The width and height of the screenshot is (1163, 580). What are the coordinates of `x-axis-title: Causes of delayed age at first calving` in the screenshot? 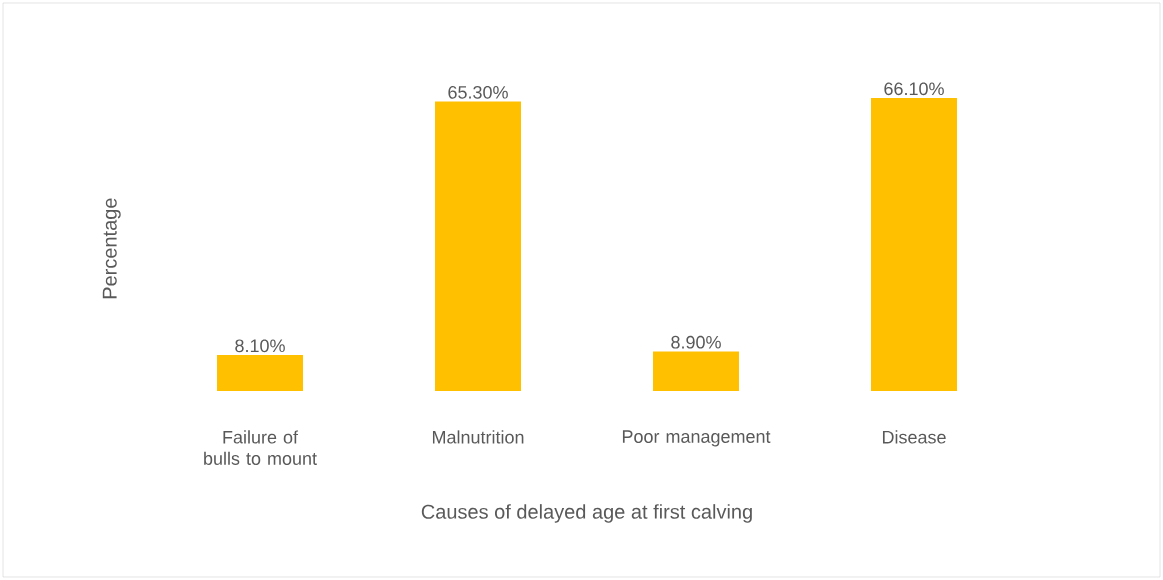 It's located at (586, 513).